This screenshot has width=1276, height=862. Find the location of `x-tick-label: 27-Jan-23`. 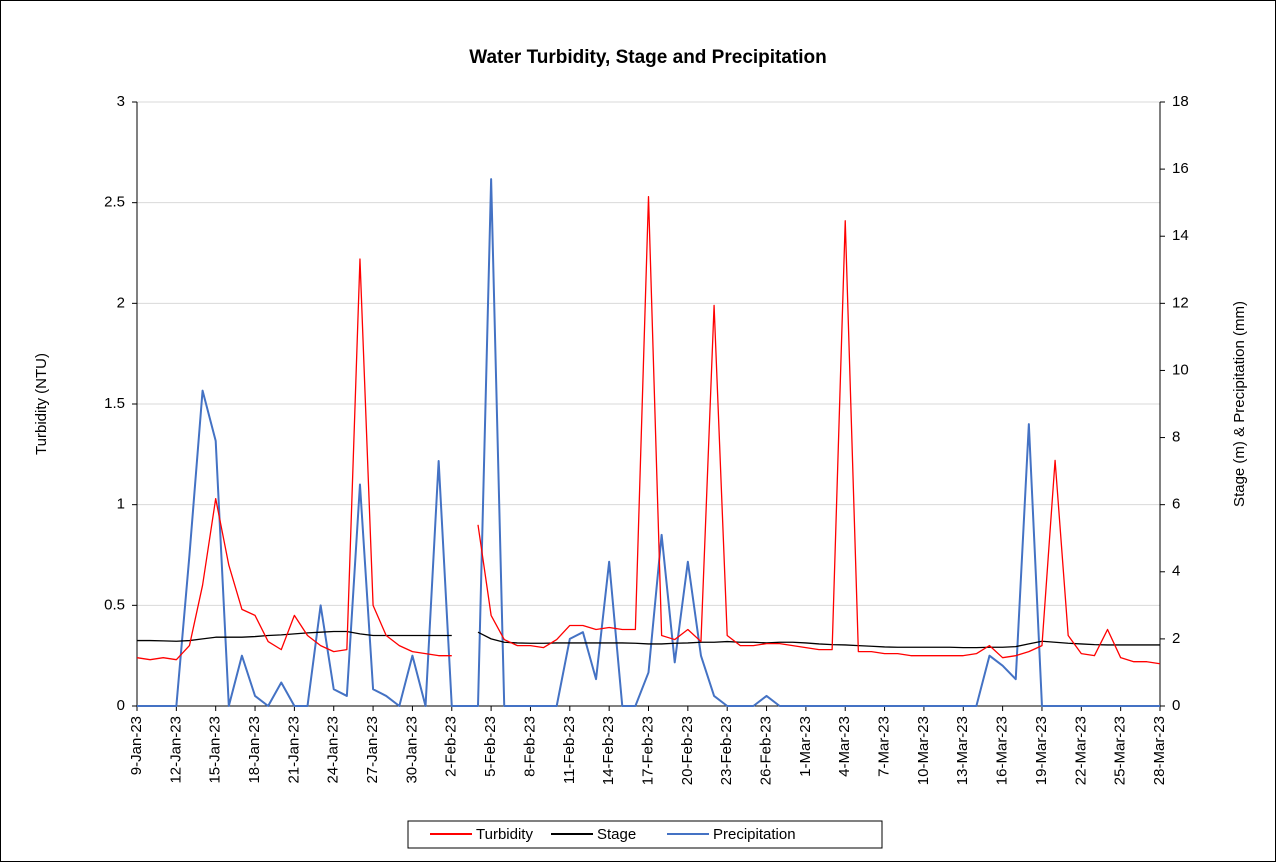

x-tick-label: 27-Jan-23 is located at coordinates (372, 750).